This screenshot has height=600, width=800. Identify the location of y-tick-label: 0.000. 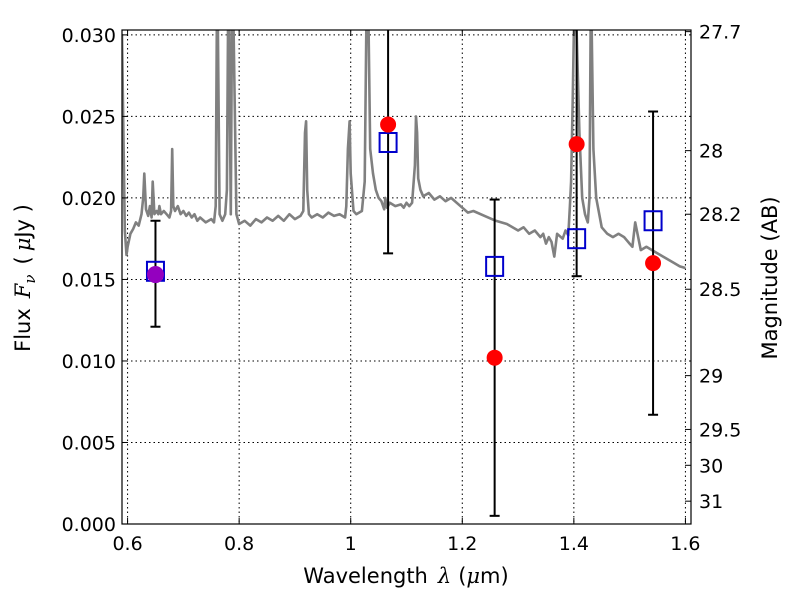
(89, 525).